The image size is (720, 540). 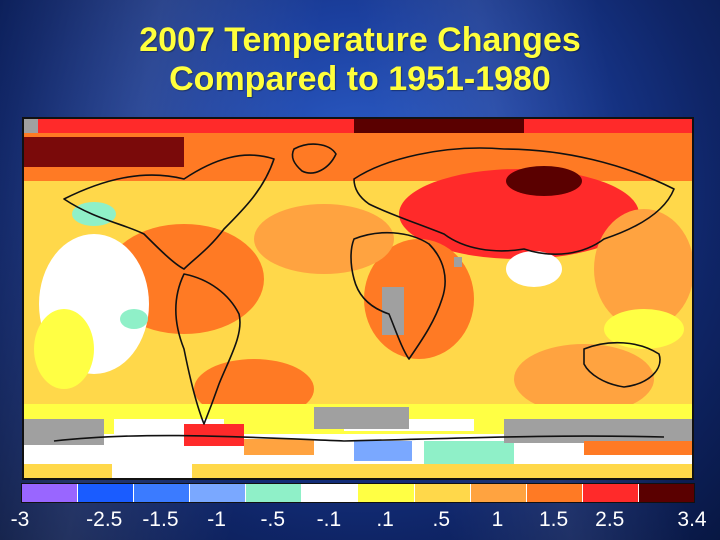 I want to click on legend-label: 1.5, so click(x=553, y=519).